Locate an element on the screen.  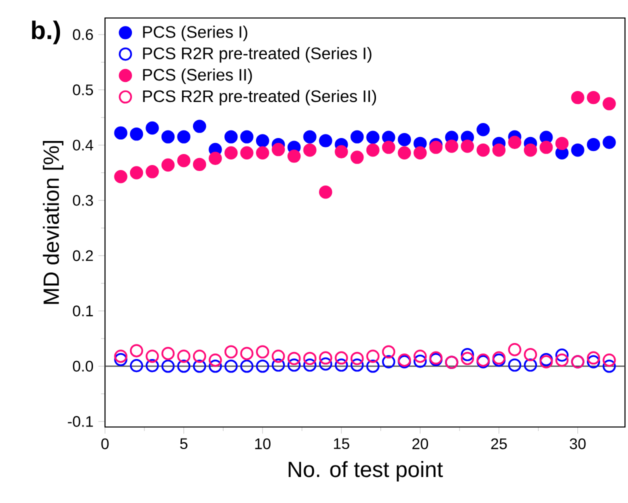
x-tick-label: 20 is located at coordinates (420, 444).